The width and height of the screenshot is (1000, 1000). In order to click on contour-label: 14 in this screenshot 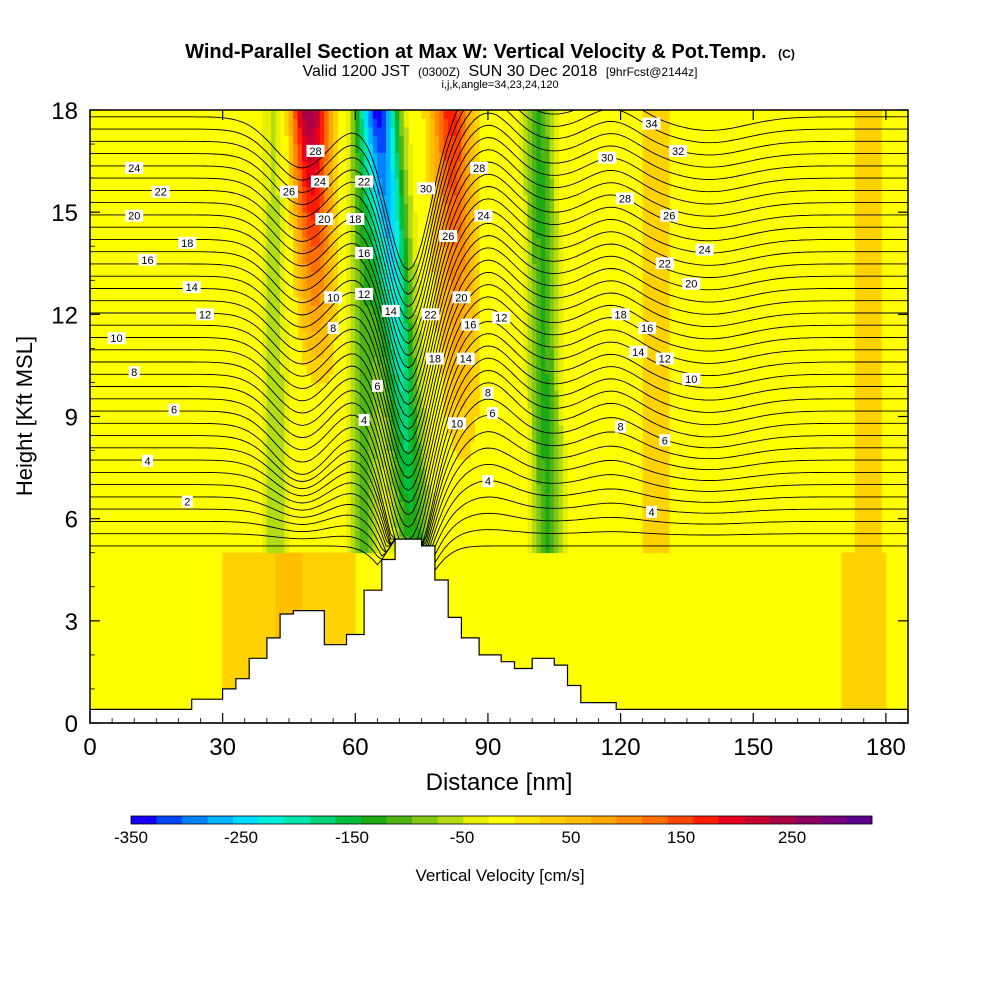, I will do `click(465, 359)`.